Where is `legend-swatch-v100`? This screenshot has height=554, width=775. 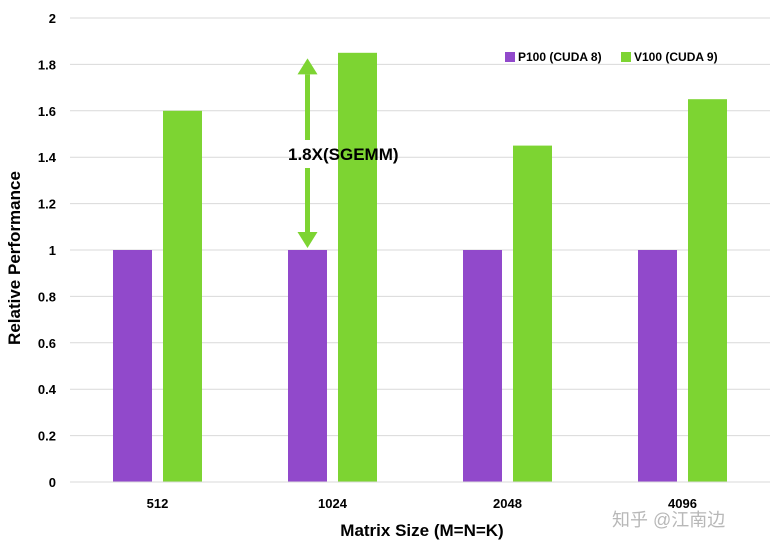
legend-swatch-v100 is located at coordinates (626, 57).